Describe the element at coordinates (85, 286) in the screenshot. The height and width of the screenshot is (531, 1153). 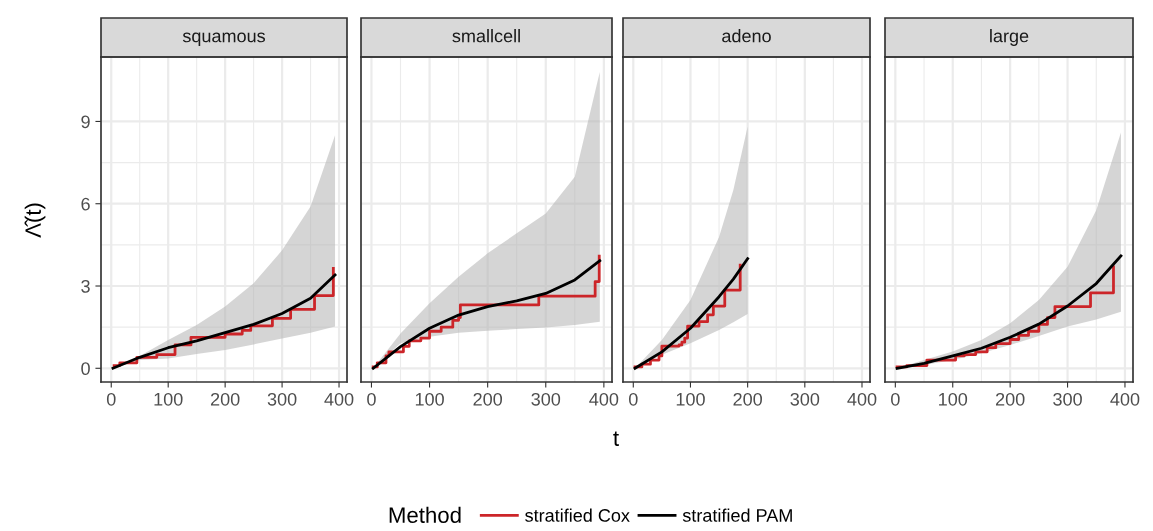
I see `y-tick-label: 3` at that location.